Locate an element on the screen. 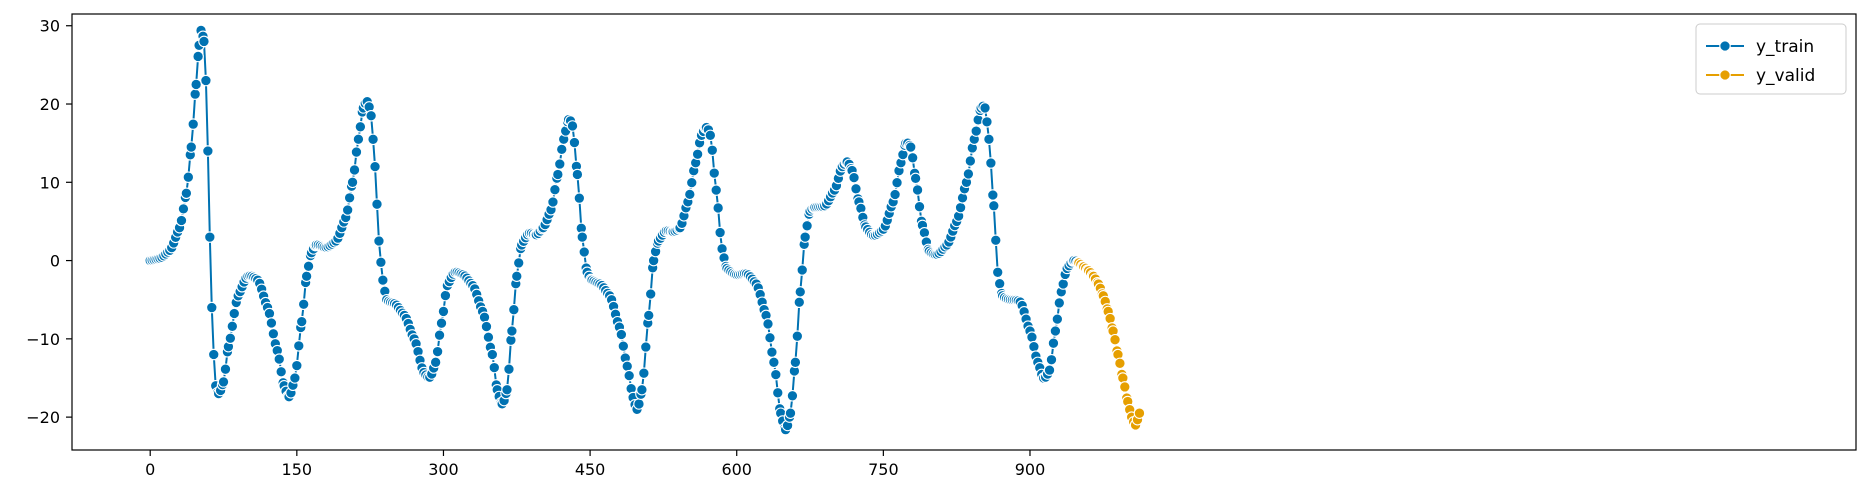  x-tick-label: 0 is located at coordinates (150, 469).